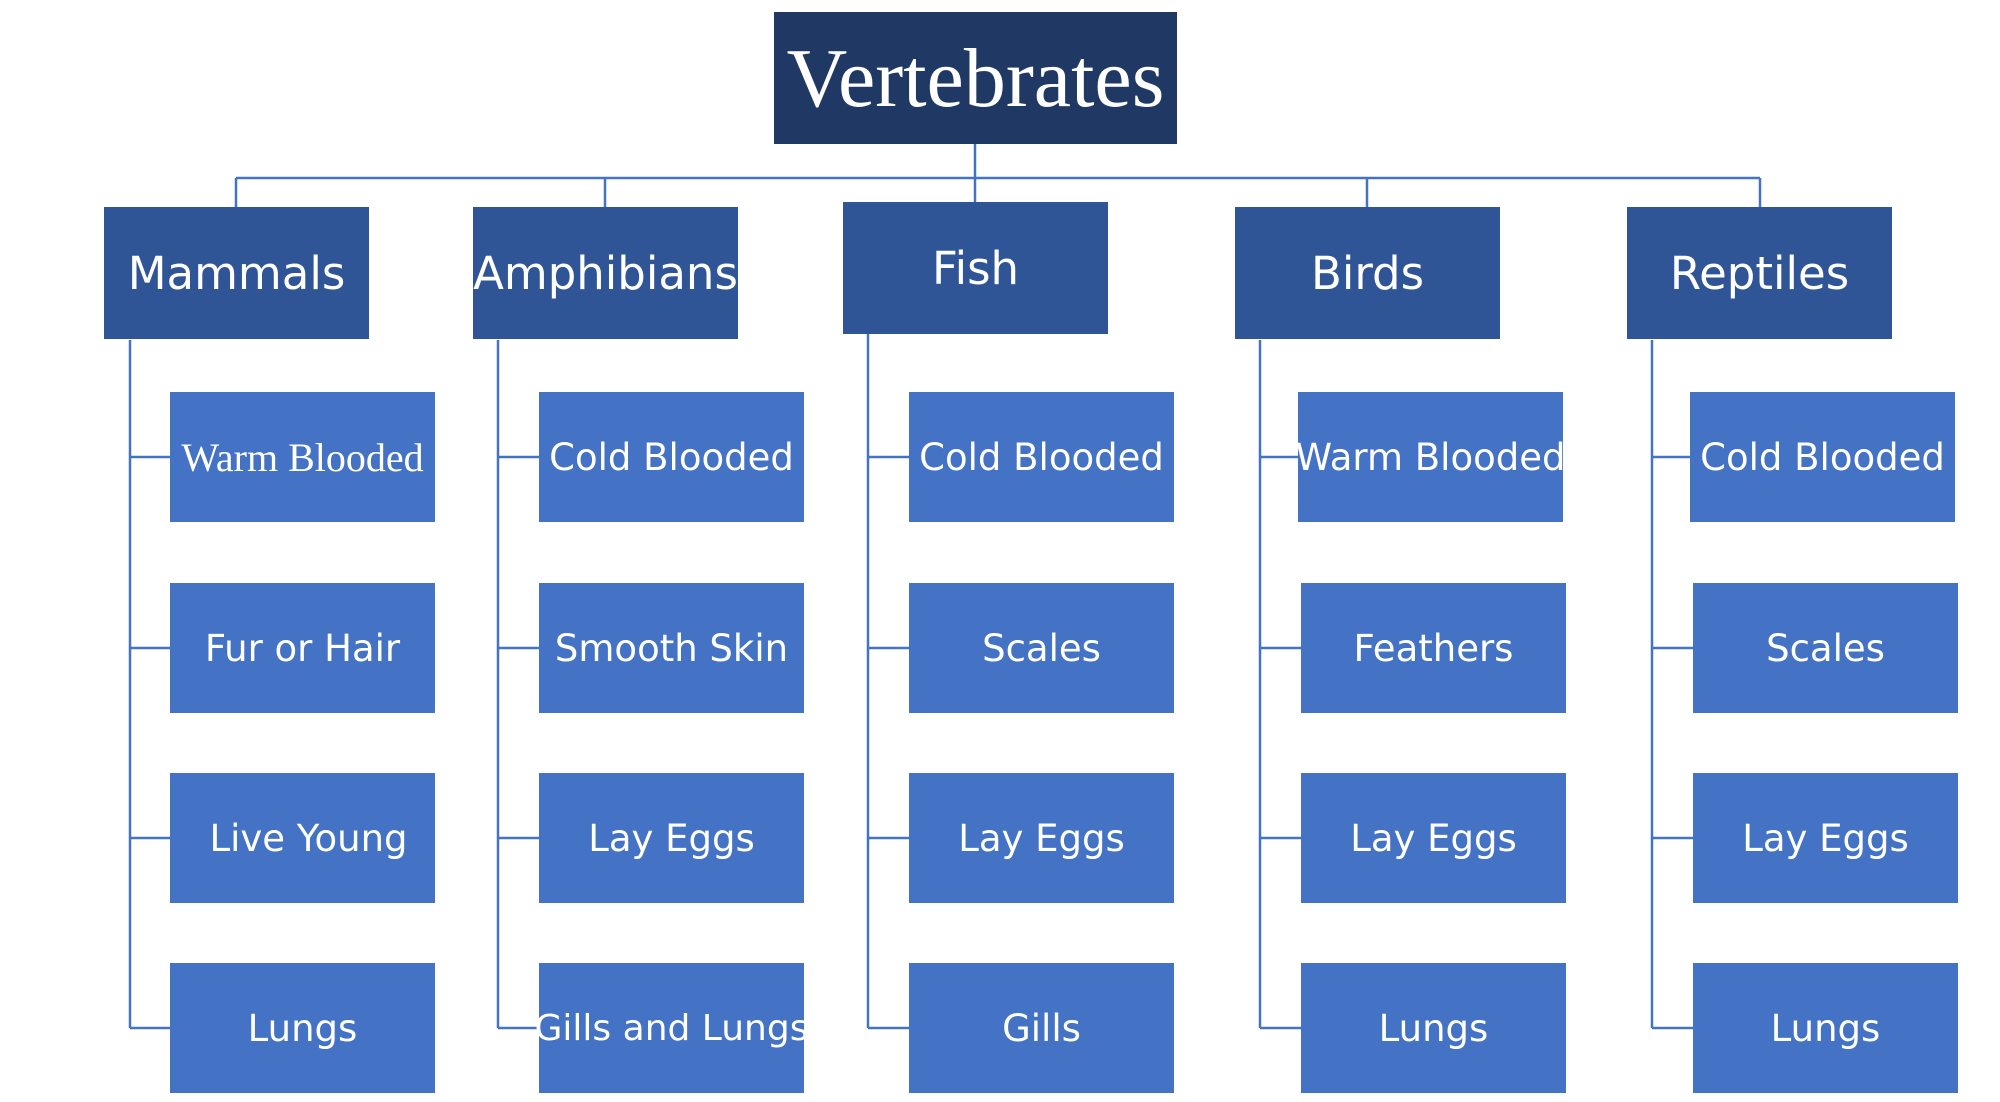  I want to click on category-mammals: Mammals, so click(236, 273).